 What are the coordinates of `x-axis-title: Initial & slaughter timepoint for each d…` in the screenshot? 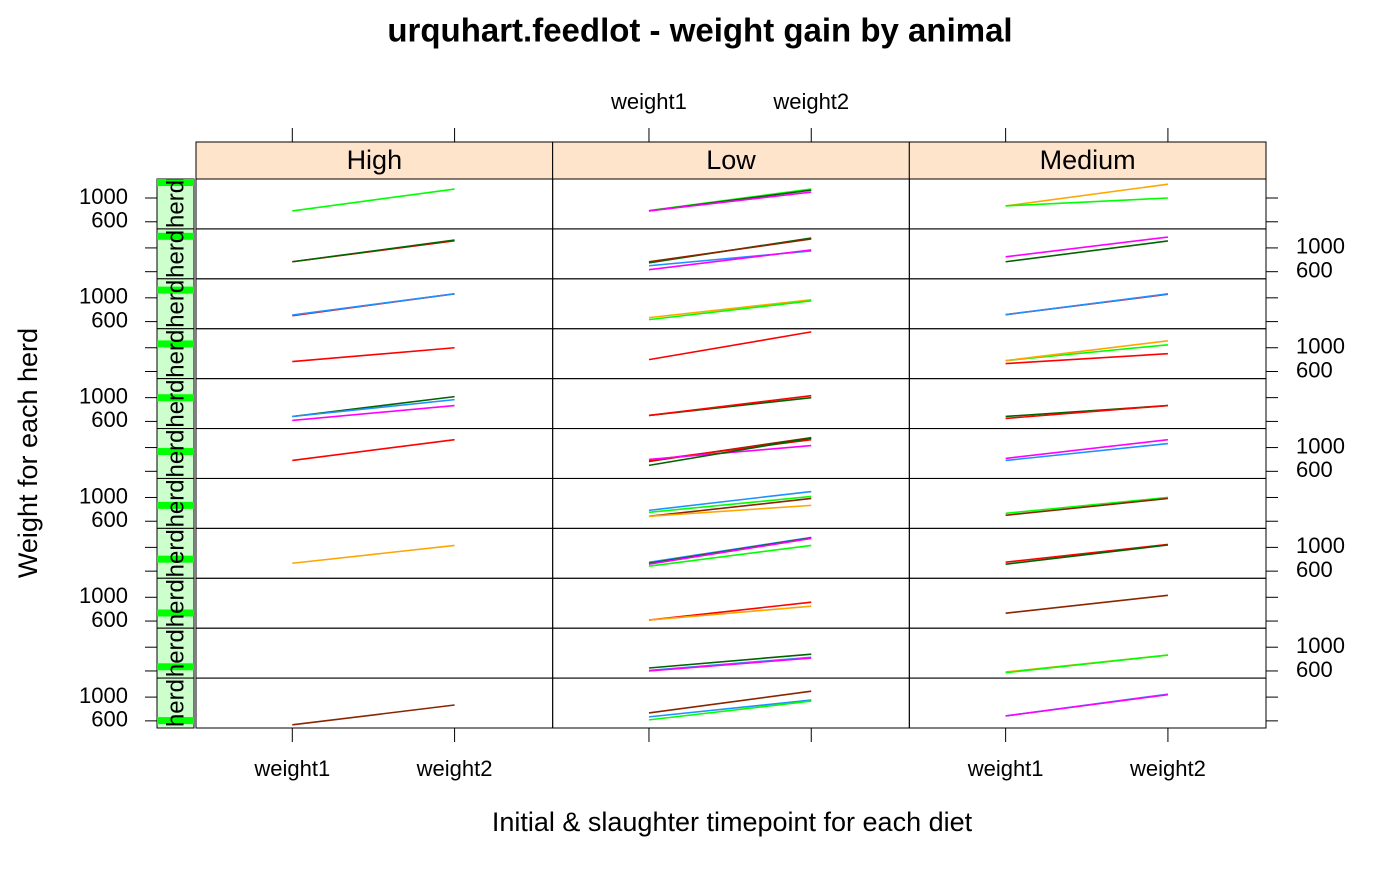 It's located at (732, 822).